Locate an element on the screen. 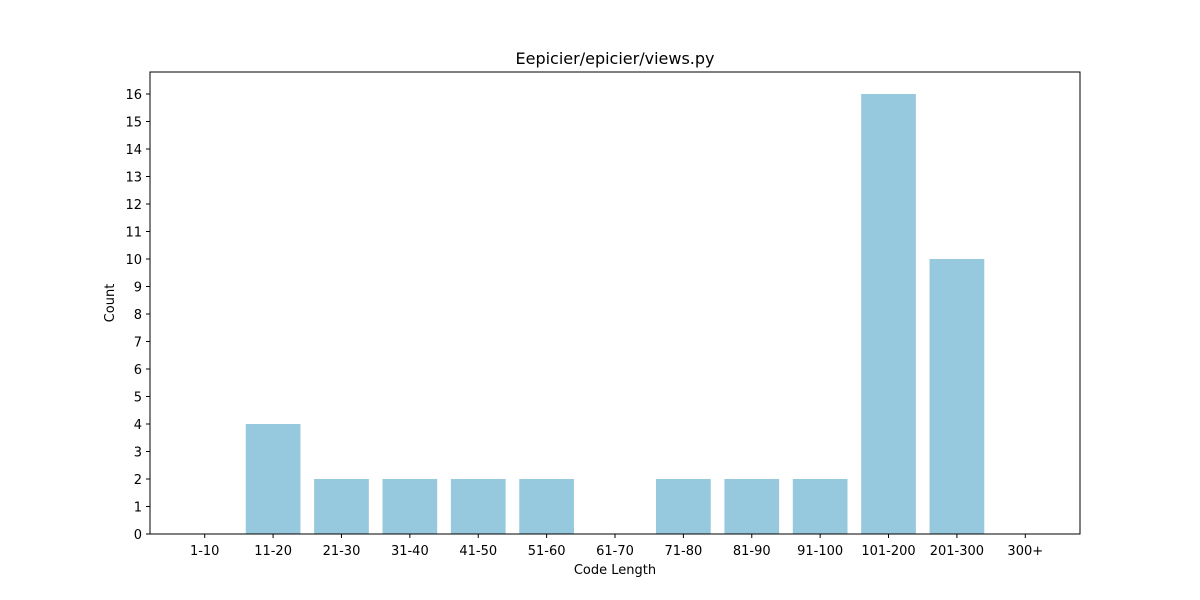 The height and width of the screenshot is (600, 1200). y-tick-label: 15 is located at coordinates (133, 123).